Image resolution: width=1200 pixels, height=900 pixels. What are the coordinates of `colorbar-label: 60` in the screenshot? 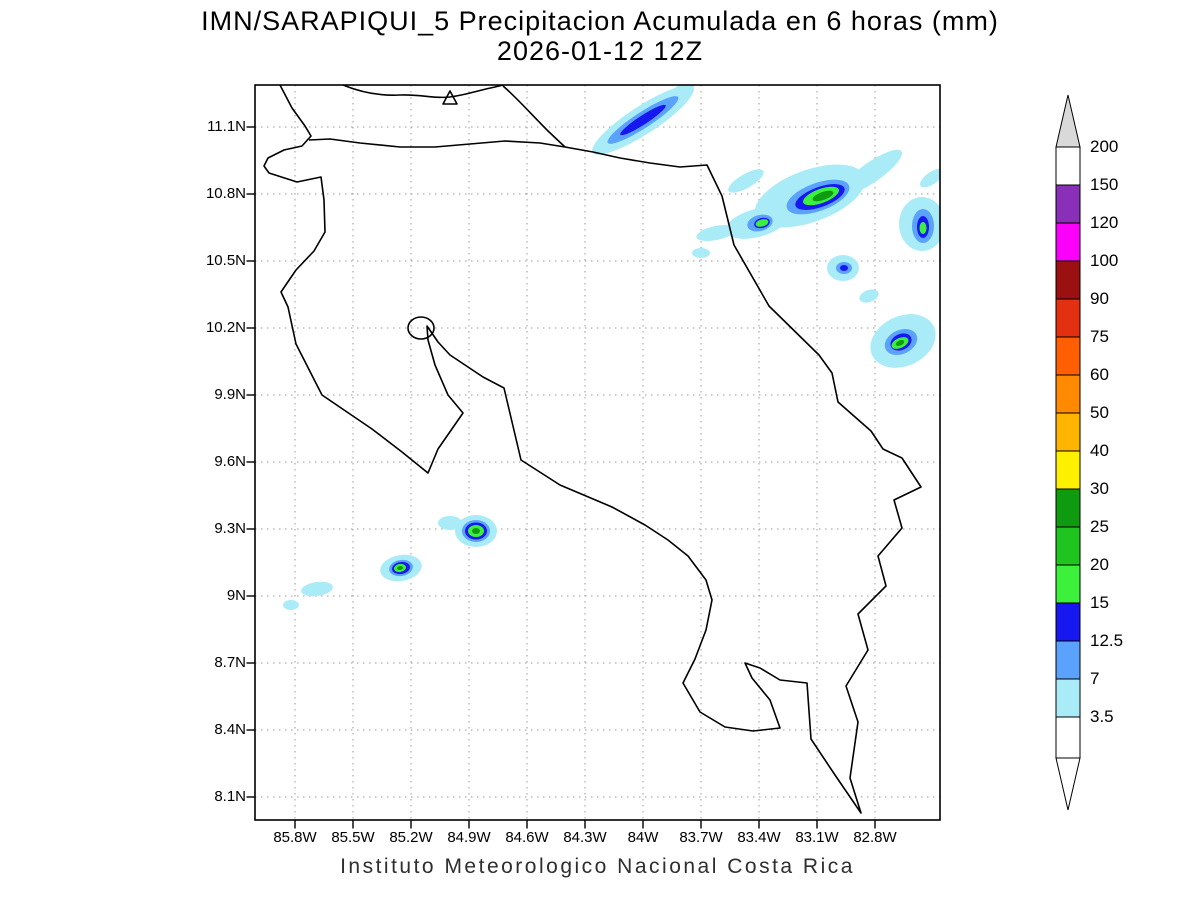 It's located at (1099, 374).